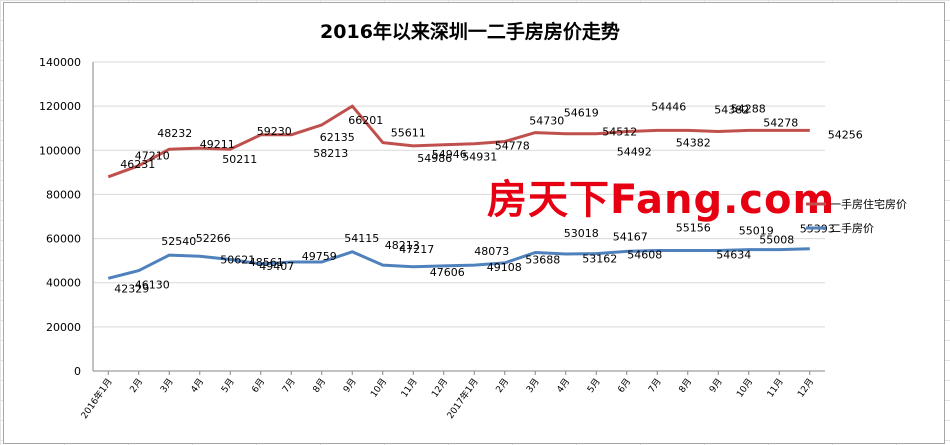 This screenshot has height=445, width=950. I want to click on data-label: 53688, so click(542, 259).